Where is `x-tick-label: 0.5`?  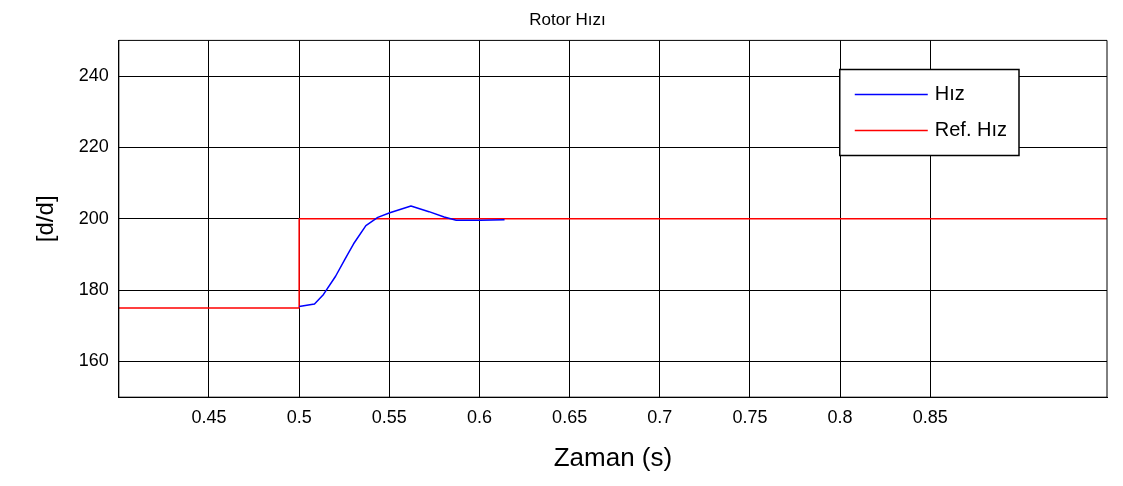 x-tick-label: 0.5 is located at coordinates (299, 416).